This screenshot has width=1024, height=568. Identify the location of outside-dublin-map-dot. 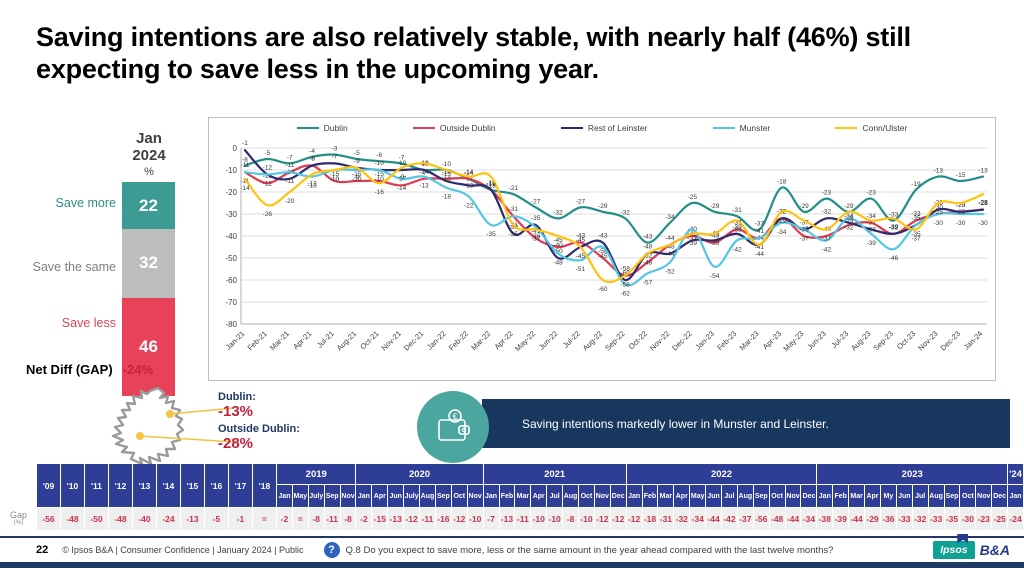
(140, 436).